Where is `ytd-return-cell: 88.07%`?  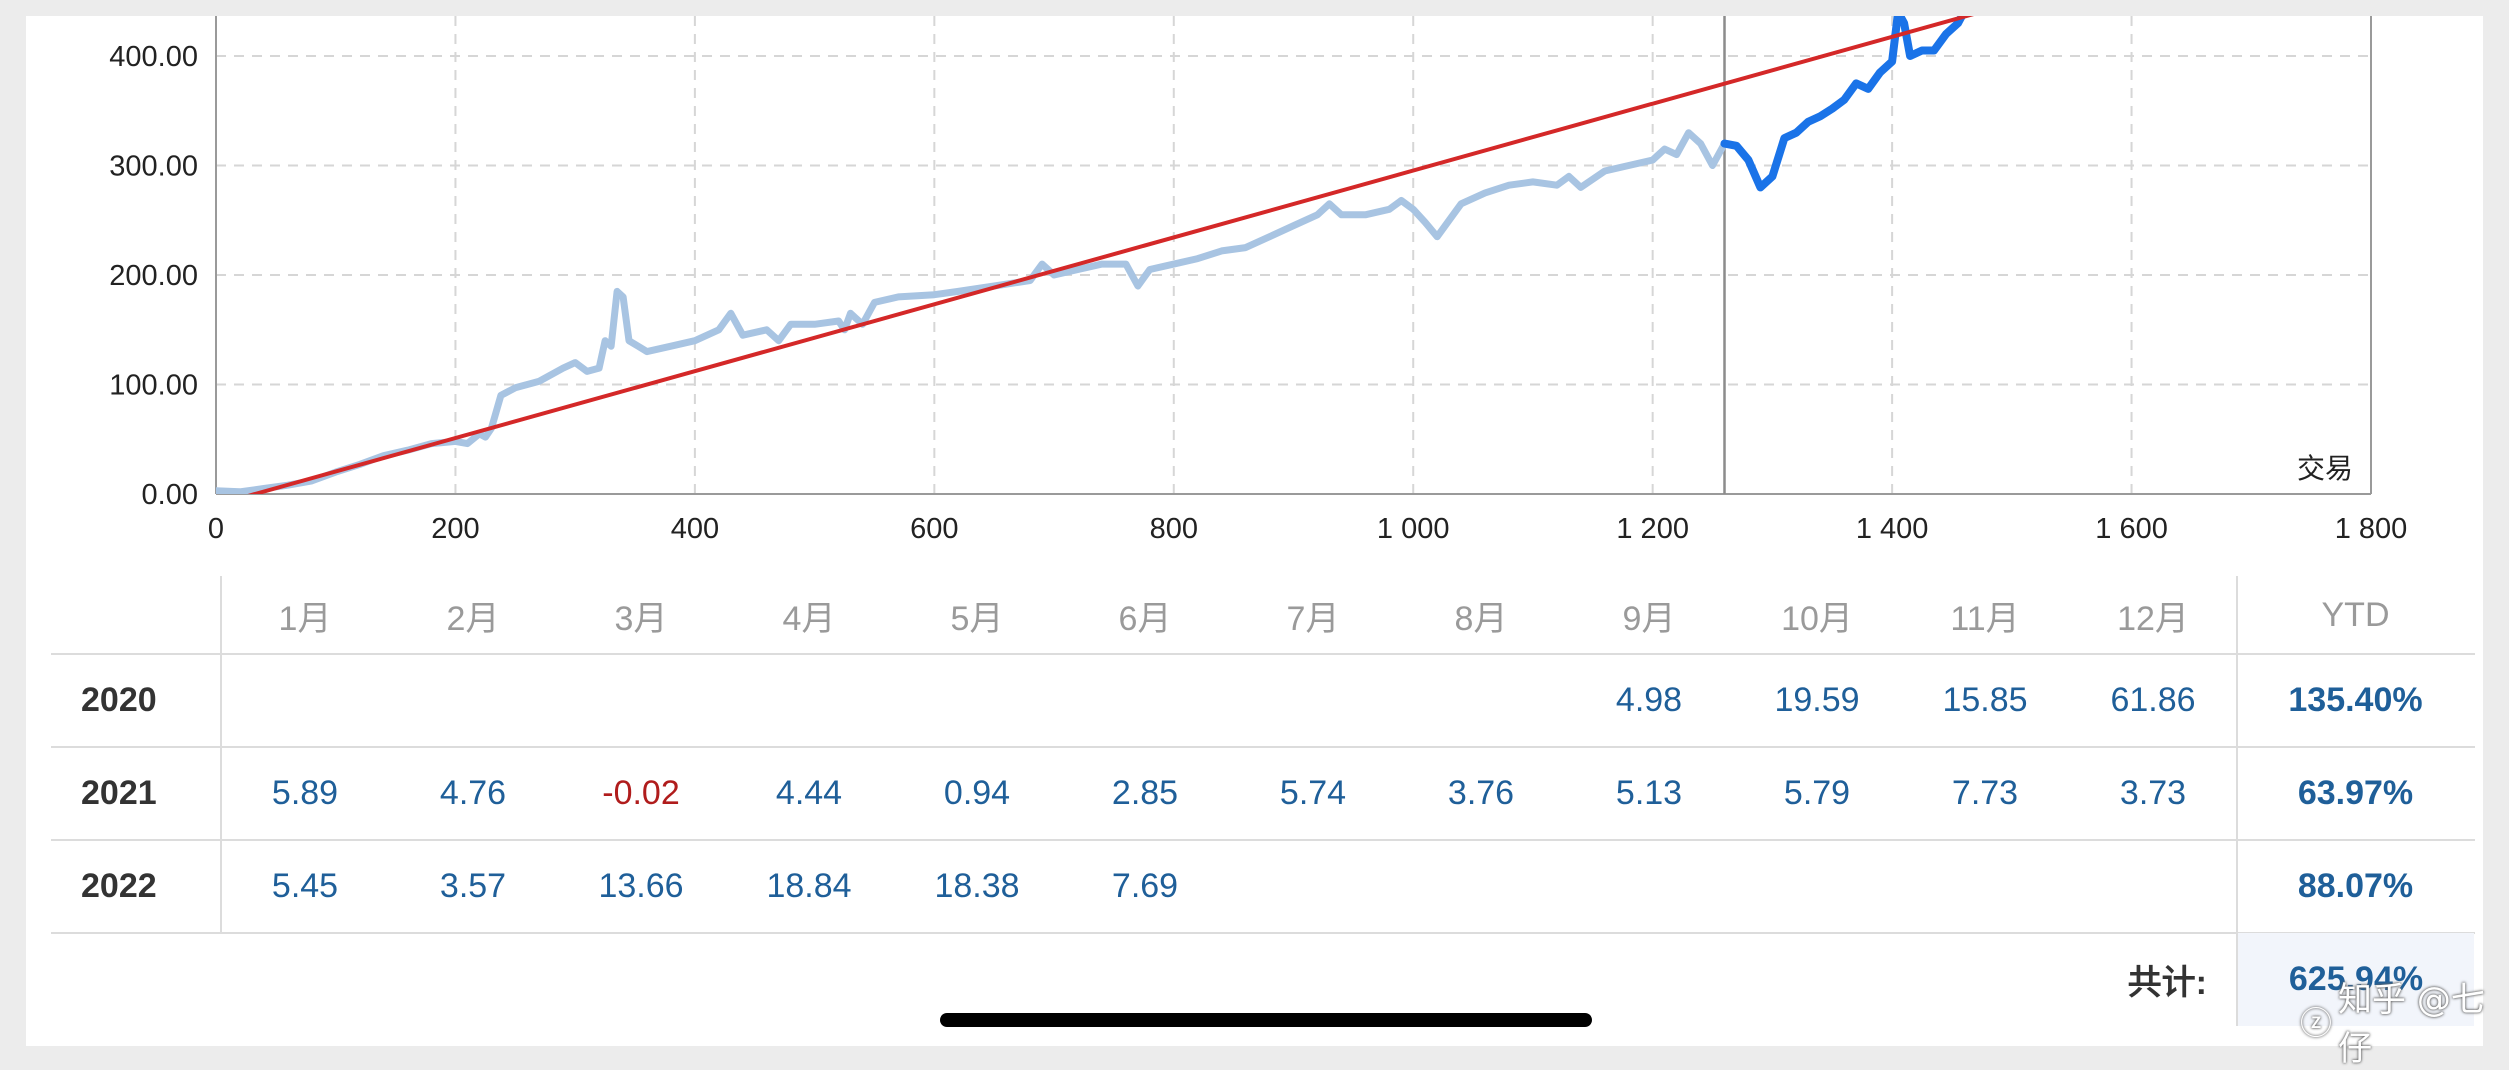
ytd-return-cell: 88.07% is located at coordinates (2355, 886).